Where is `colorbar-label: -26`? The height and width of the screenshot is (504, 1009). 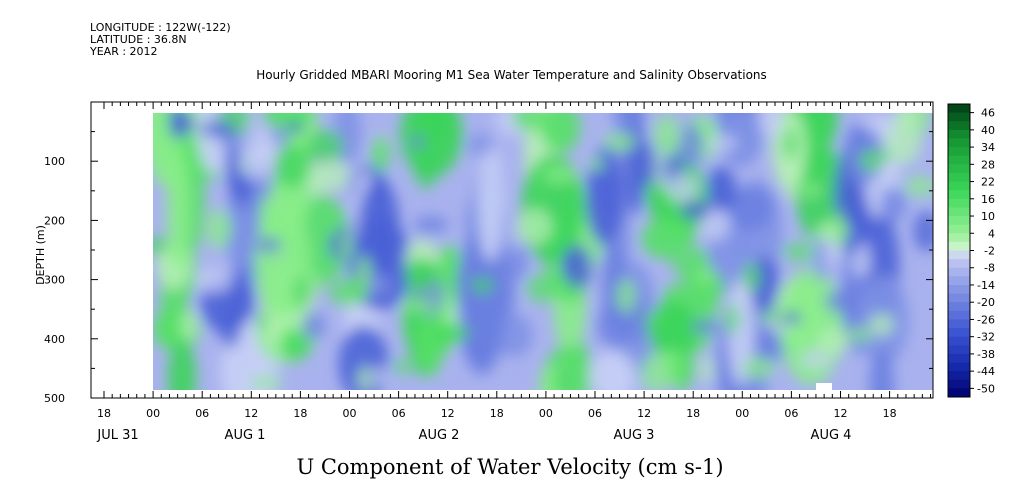
colorbar-label: -26 is located at coordinates (986, 319).